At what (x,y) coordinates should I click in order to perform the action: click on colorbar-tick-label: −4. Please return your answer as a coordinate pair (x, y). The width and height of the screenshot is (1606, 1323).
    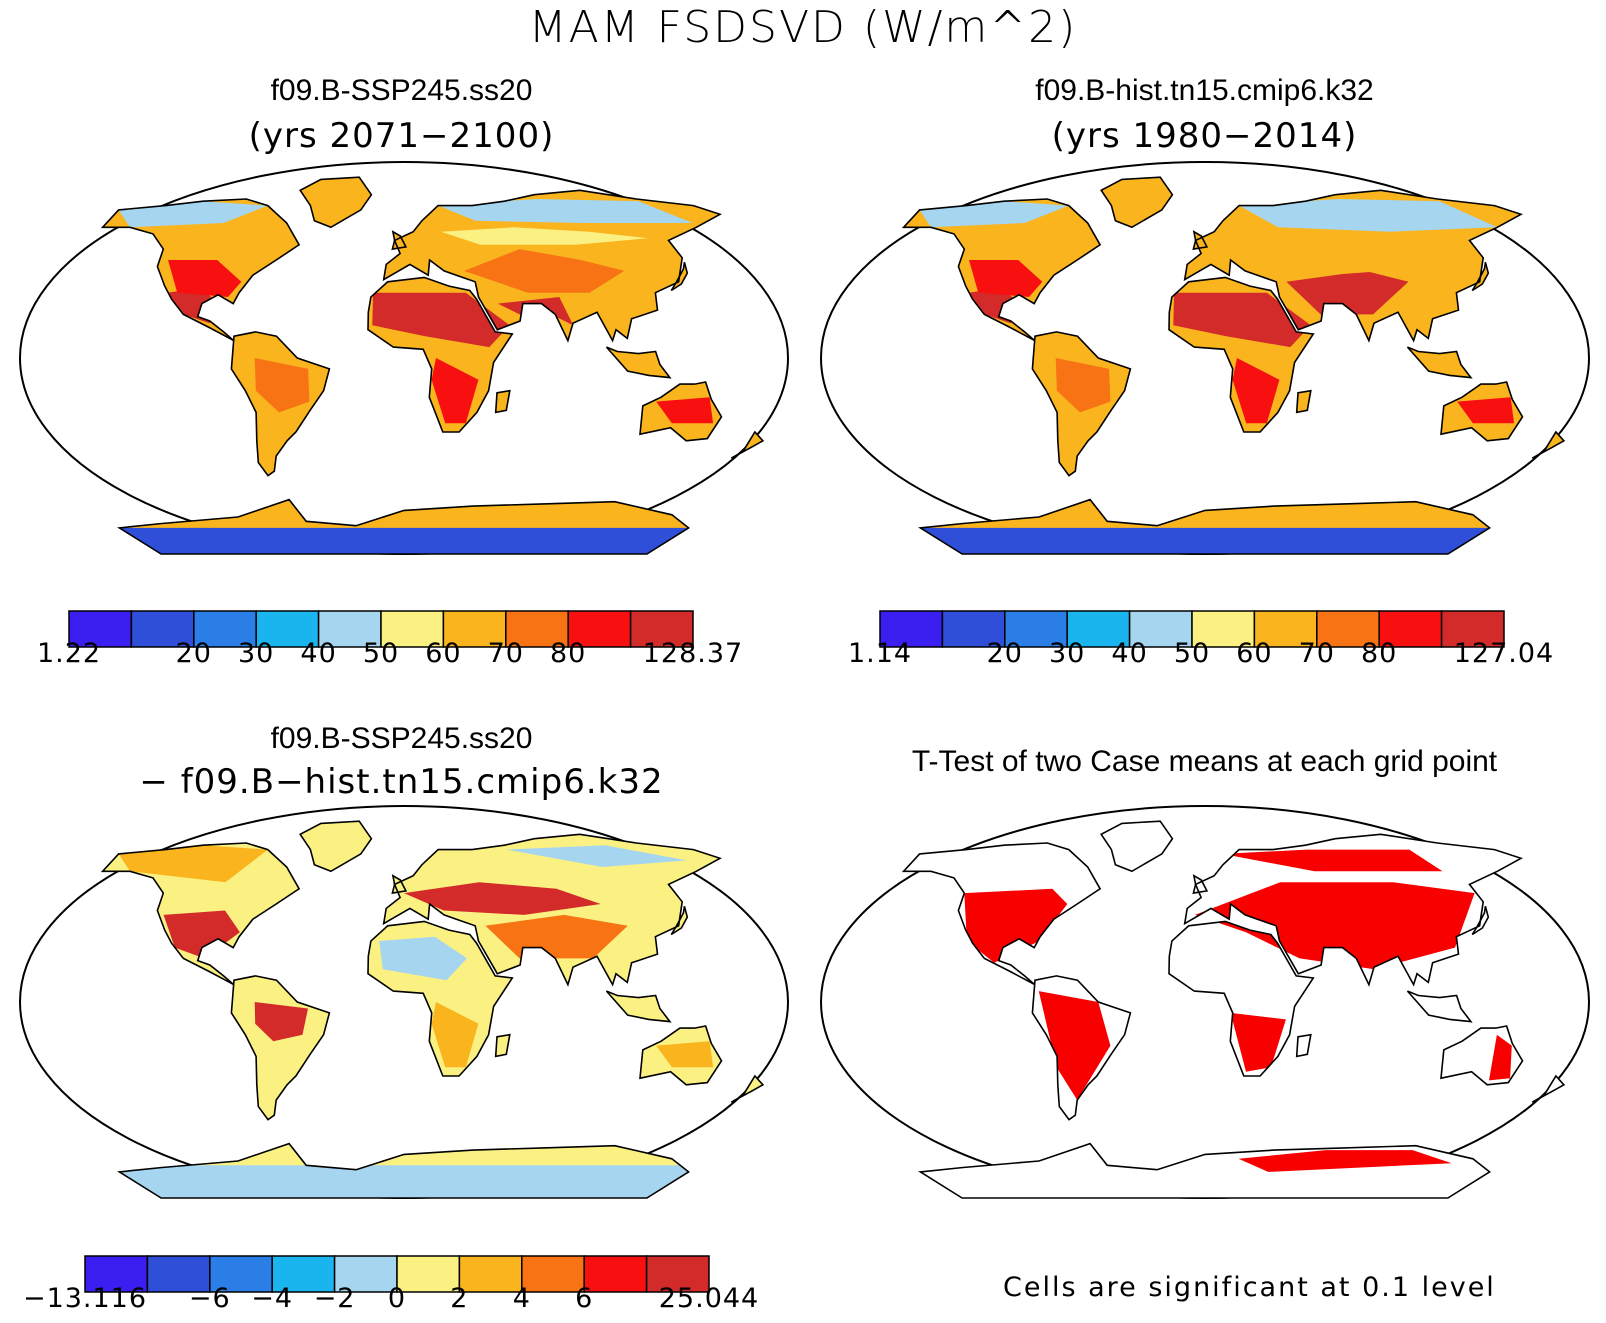
    Looking at the image, I should click on (272, 1298).